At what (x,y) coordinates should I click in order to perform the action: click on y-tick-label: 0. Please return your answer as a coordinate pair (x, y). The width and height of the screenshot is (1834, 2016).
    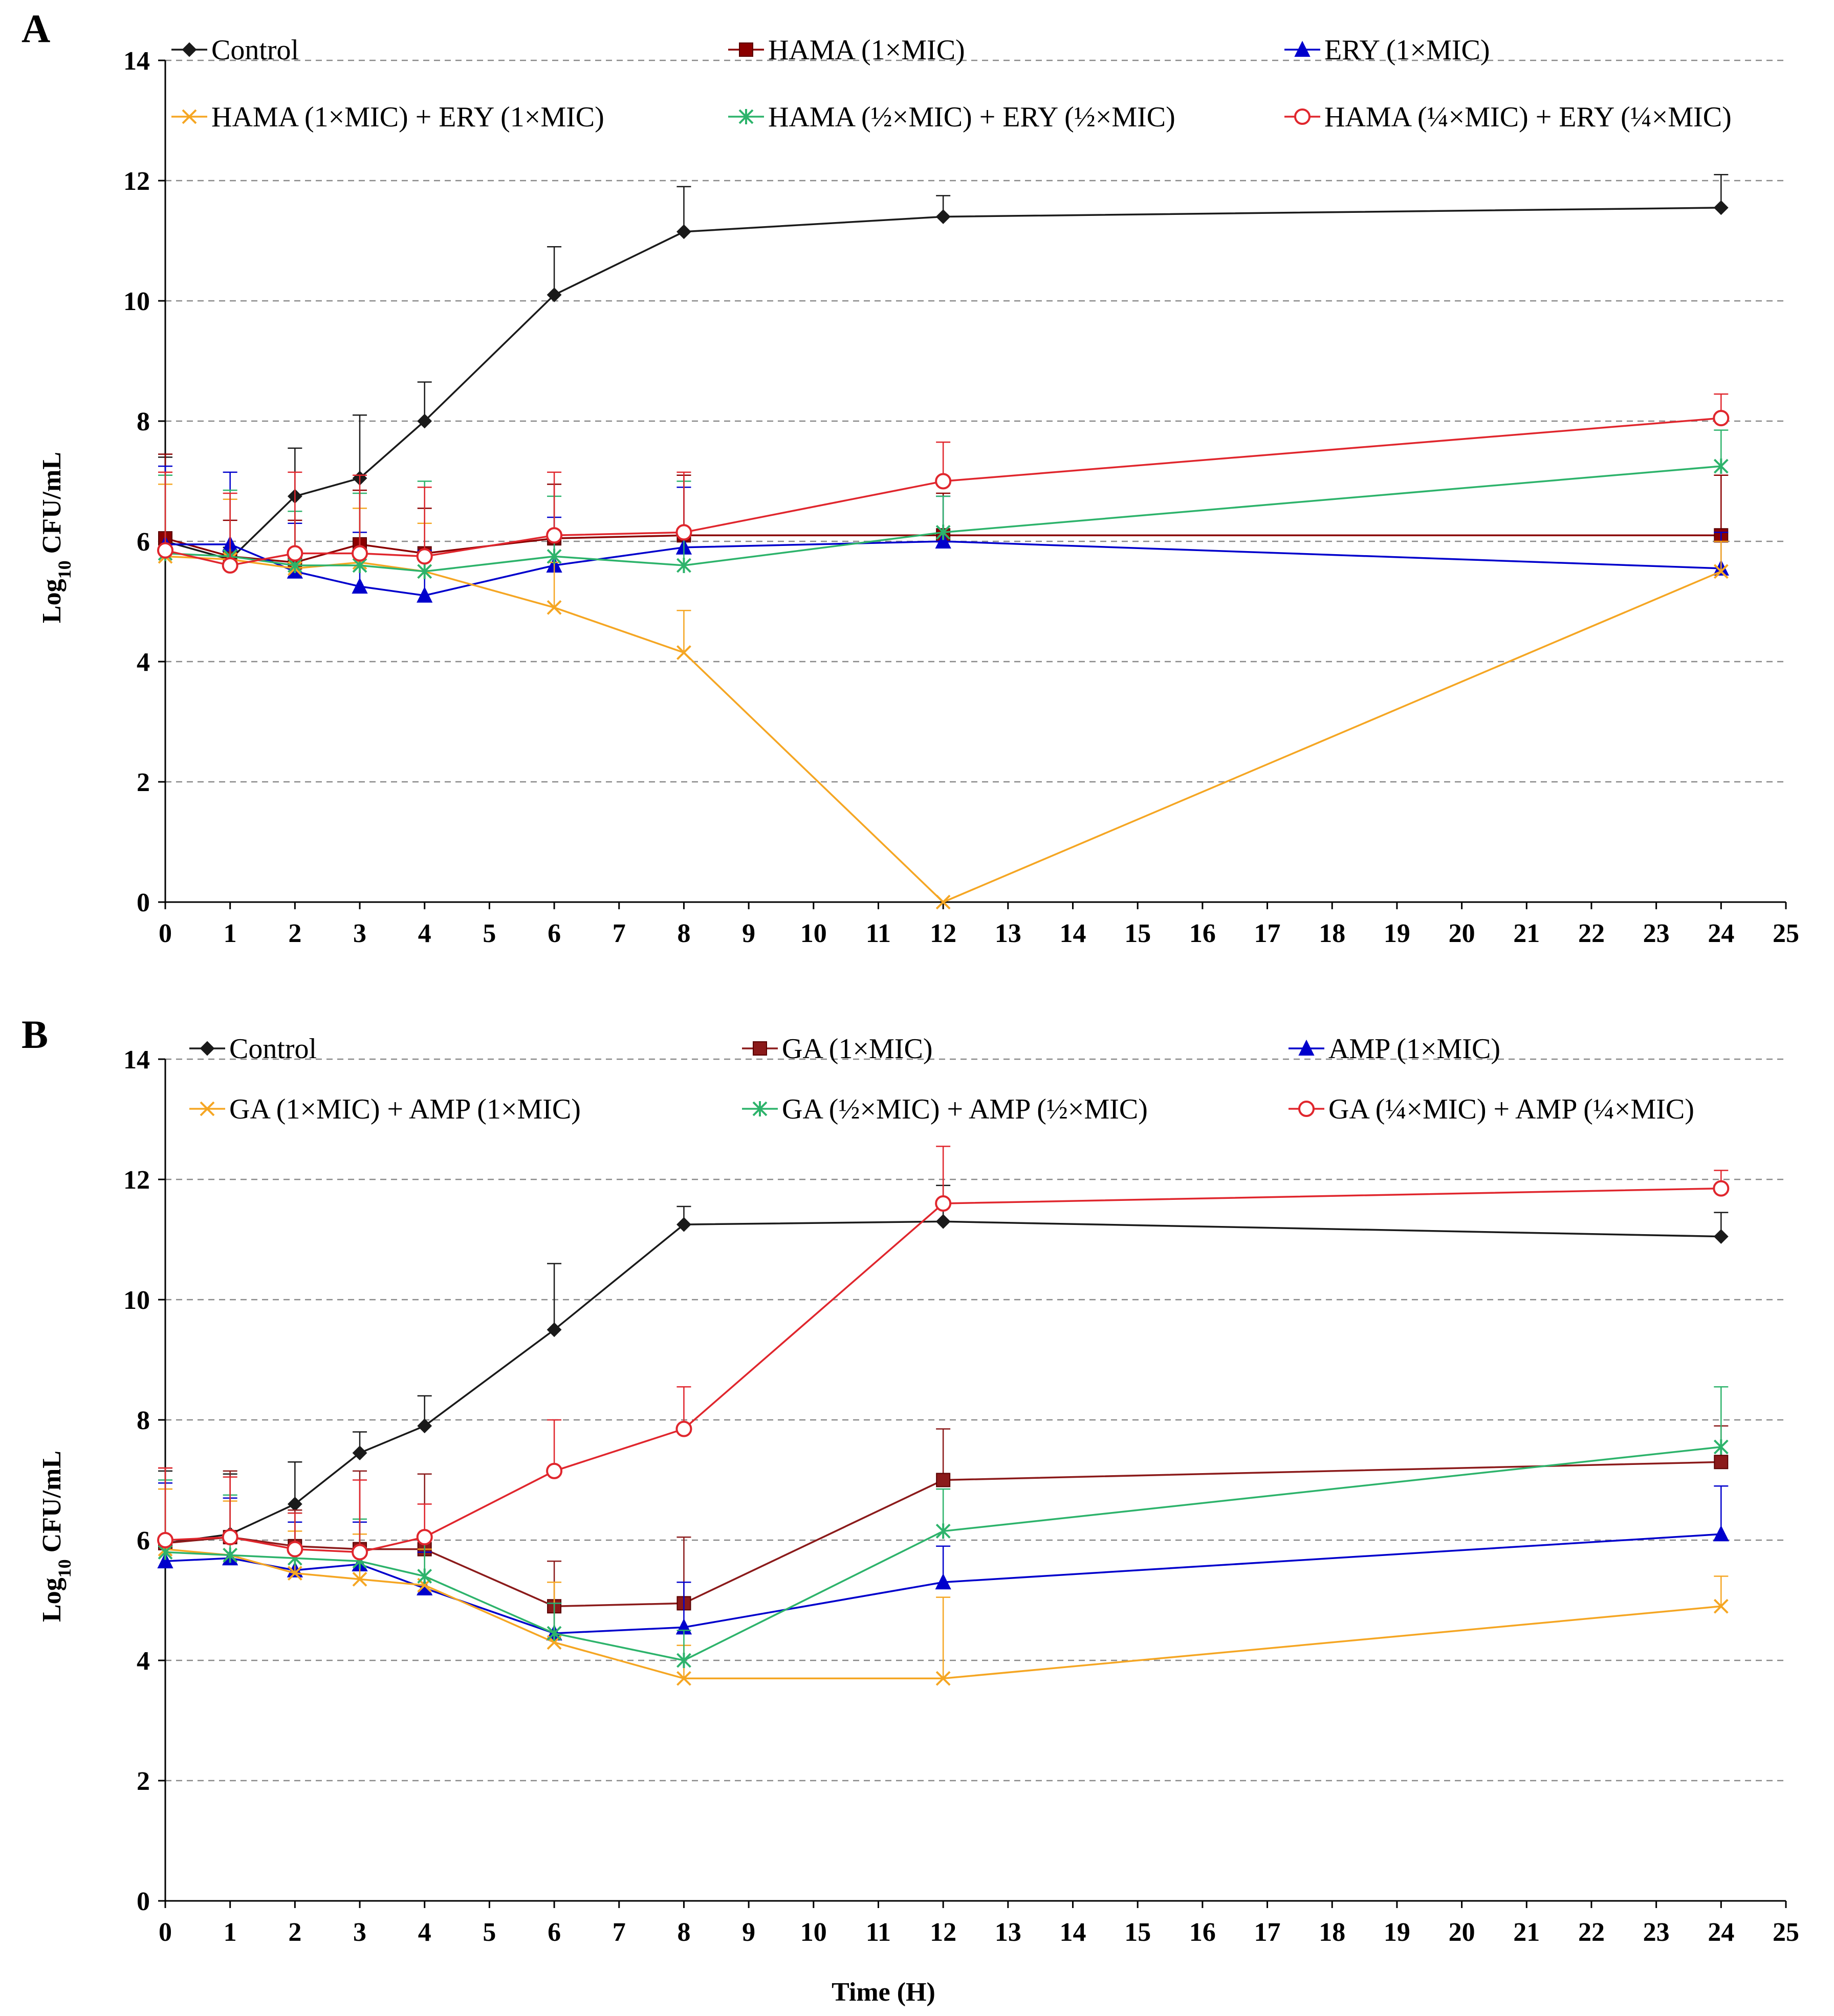
    Looking at the image, I should click on (143, 1901).